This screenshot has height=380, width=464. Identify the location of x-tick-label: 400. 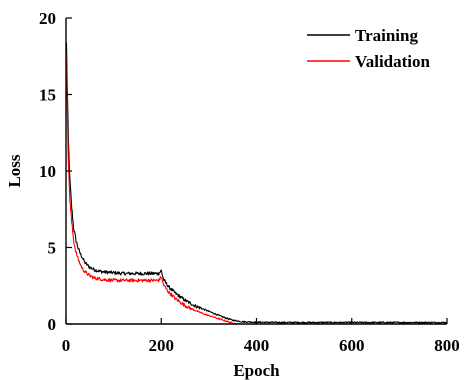
(257, 345).